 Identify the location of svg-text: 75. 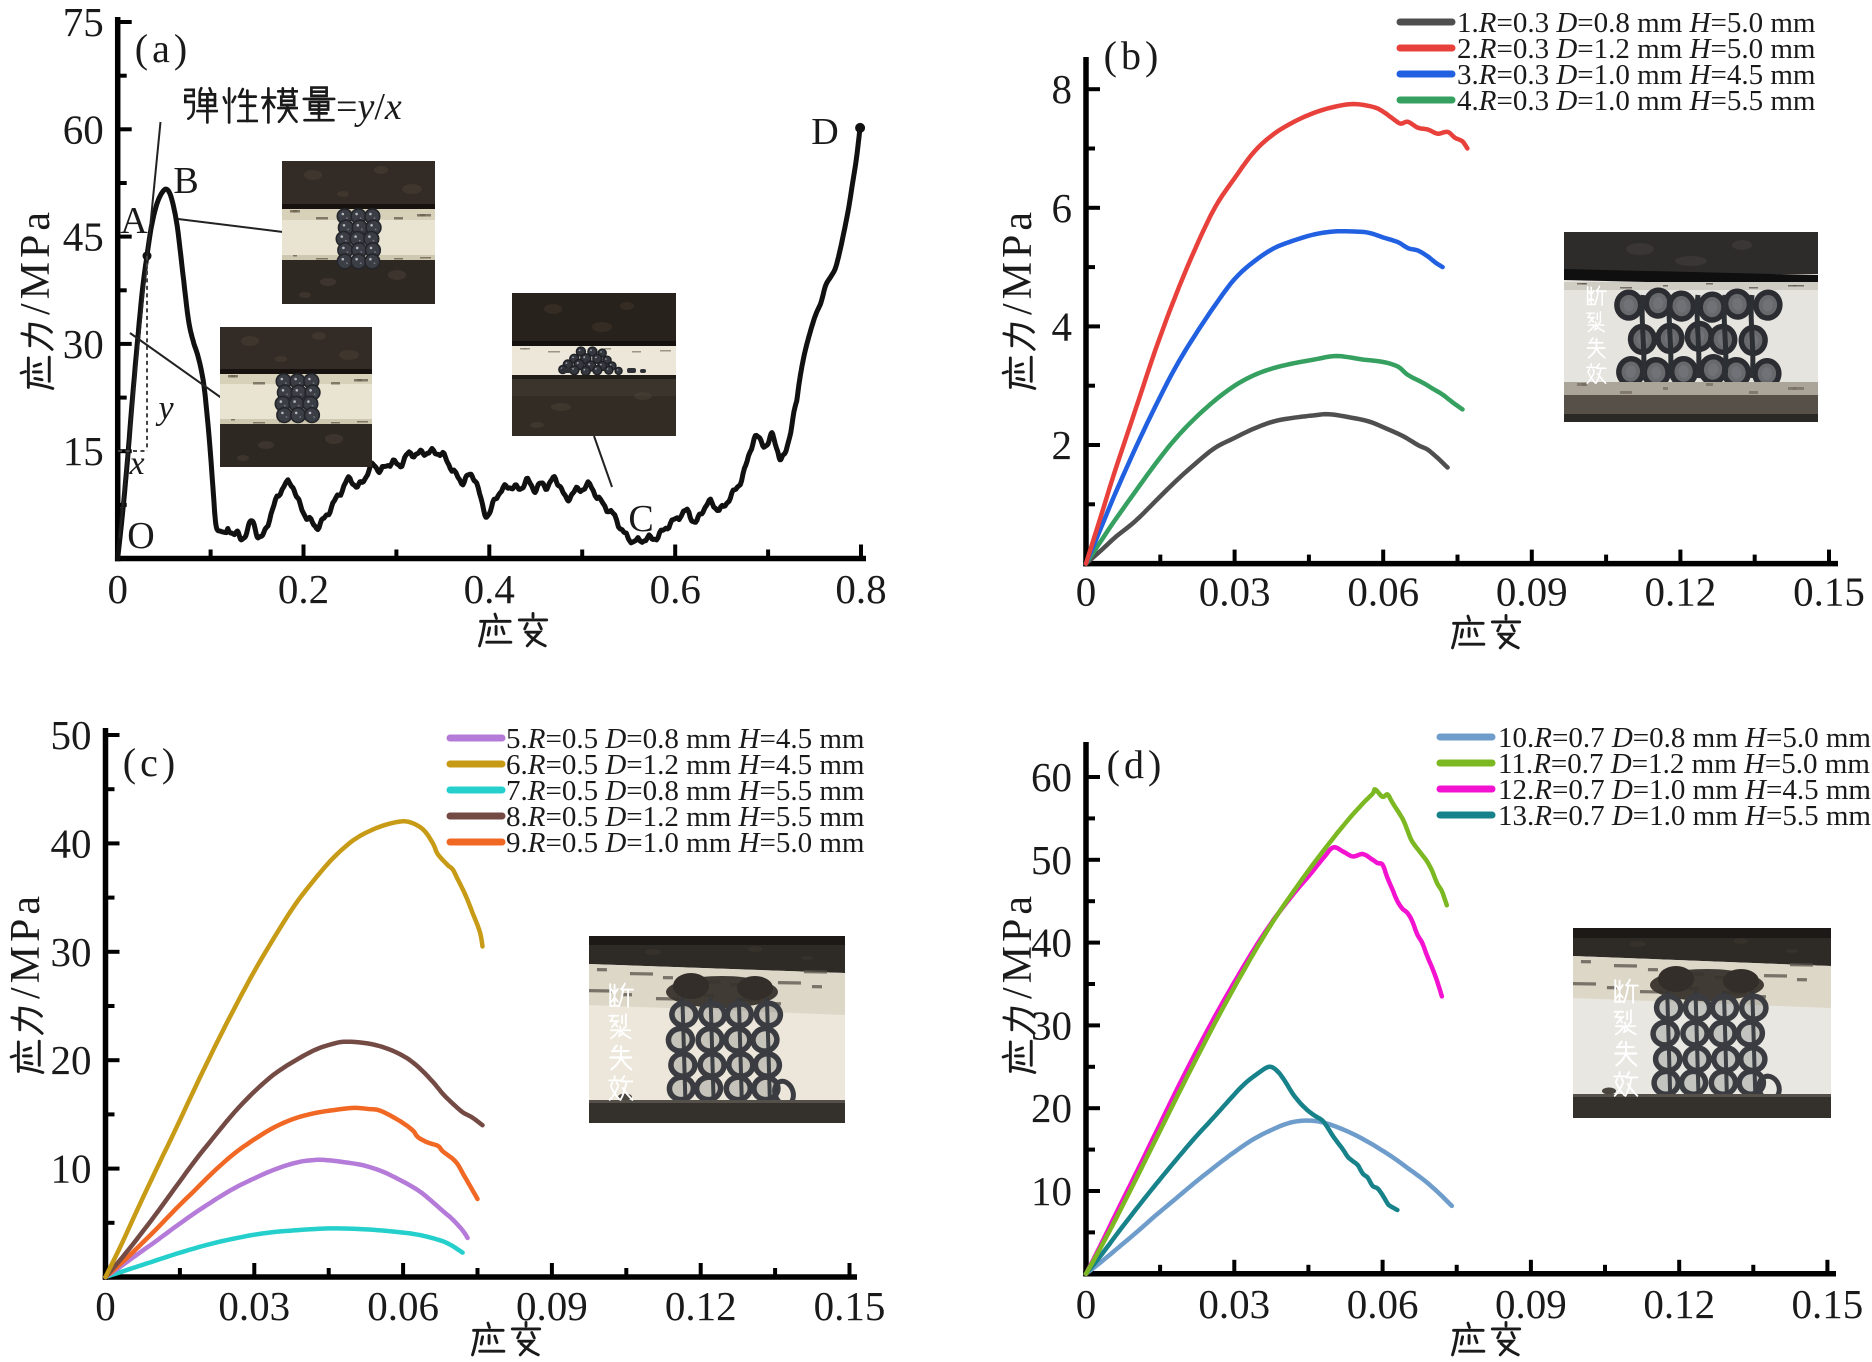
(83, 22).